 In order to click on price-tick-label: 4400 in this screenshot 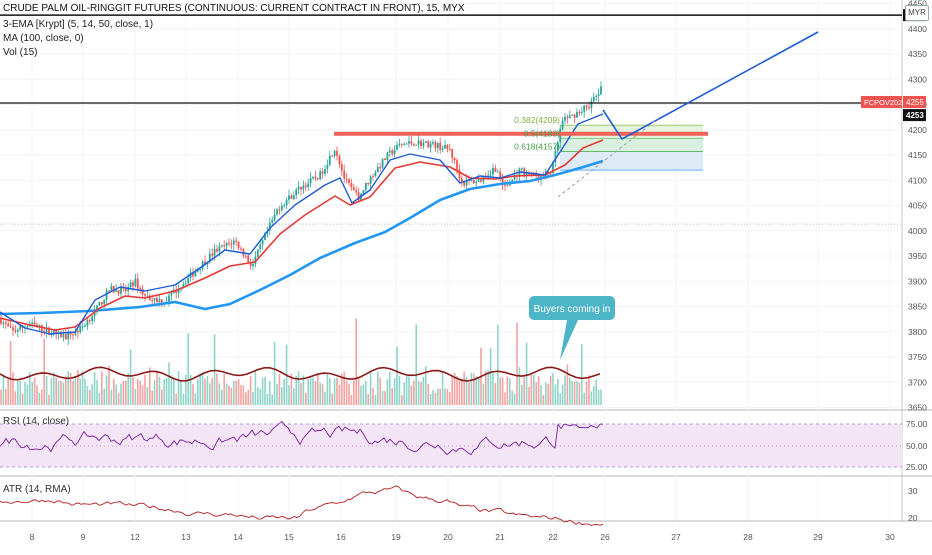, I will do `click(917, 29)`.